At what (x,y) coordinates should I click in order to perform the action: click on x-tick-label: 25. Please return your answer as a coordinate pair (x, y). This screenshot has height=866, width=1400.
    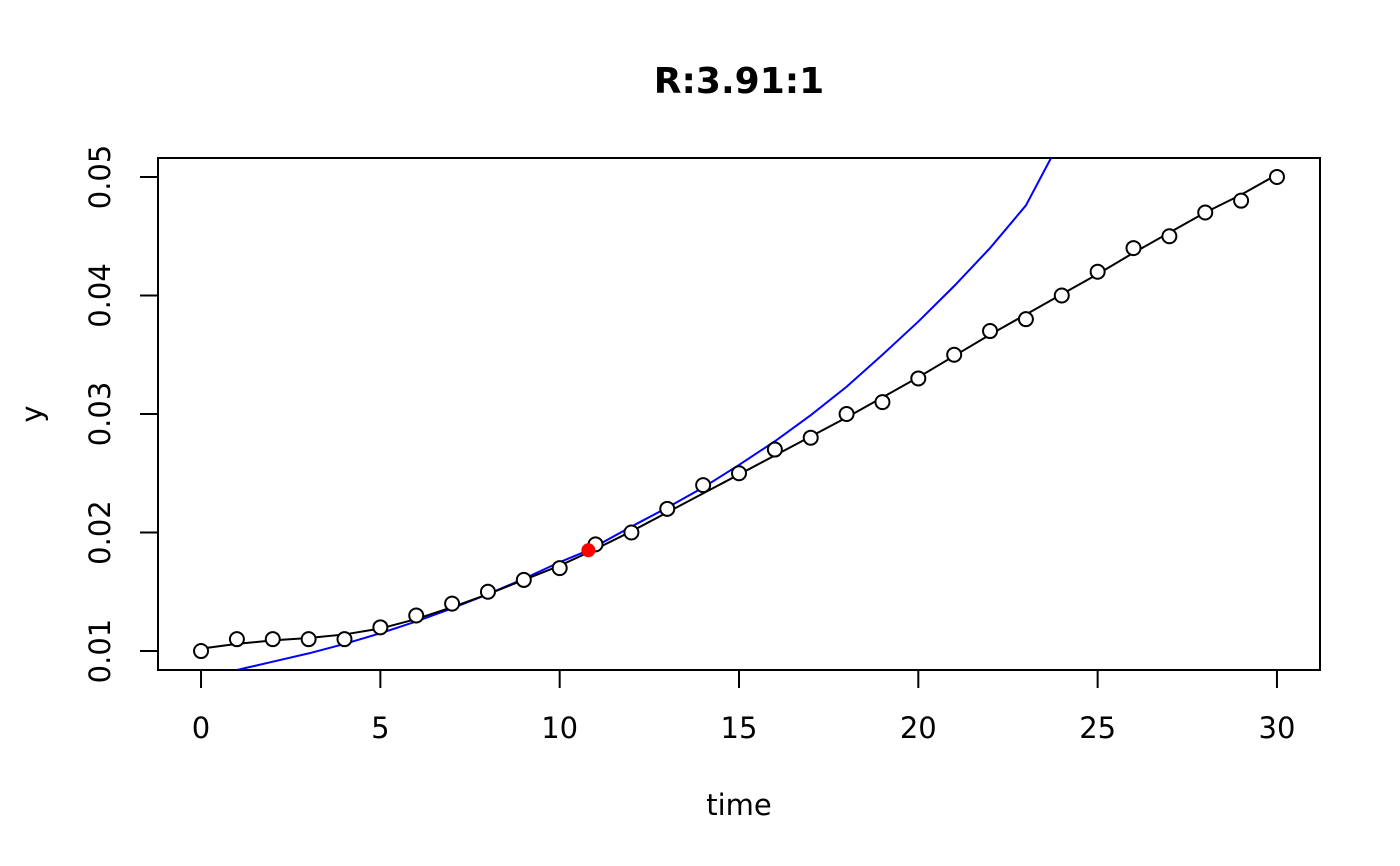
    Looking at the image, I should click on (1097, 728).